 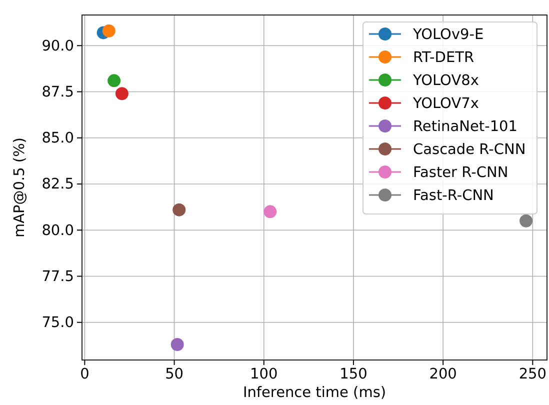 I want to click on legend-label: YOLOV7x, so click(x=446, y=104).